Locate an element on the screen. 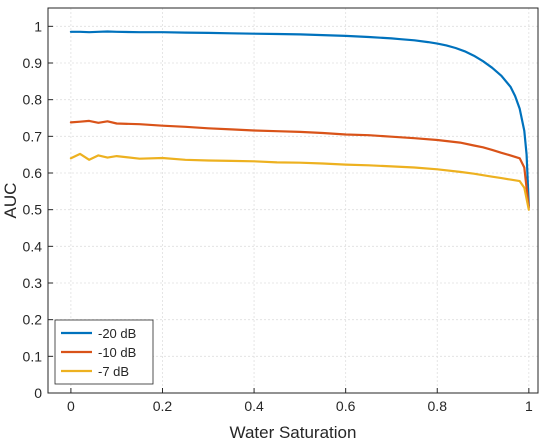 This screenshot has width=550, height=444. y-tick-label: 0 is located at coordinates (38, 393).